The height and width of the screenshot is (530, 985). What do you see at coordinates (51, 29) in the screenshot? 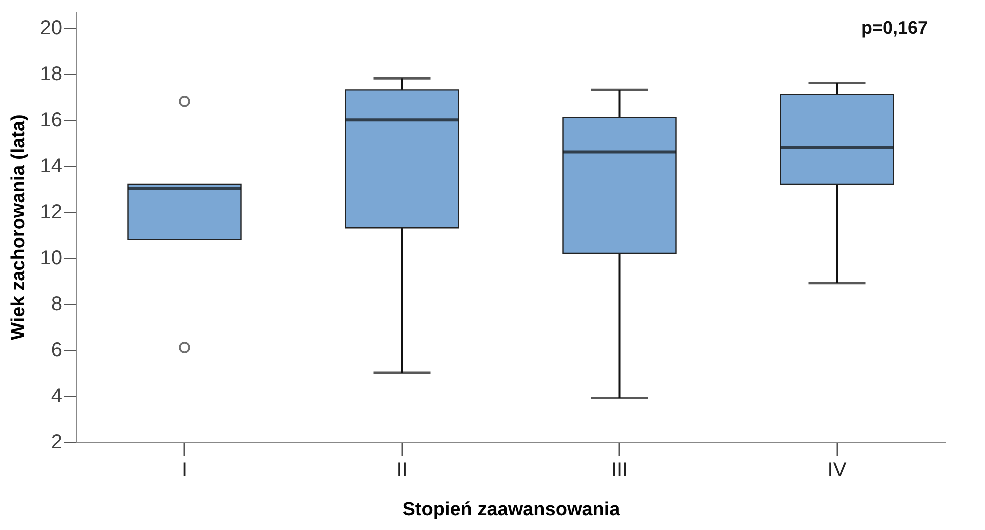
I see `y-tick-label: 20` at bounding box center [51, 29].